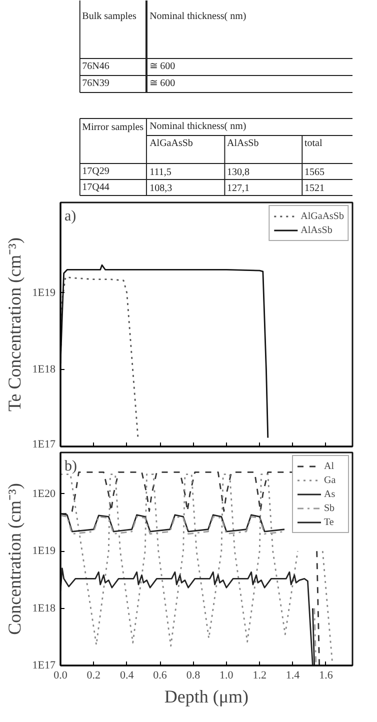  Describe the element at coordinates (14, 559) in the screenshot. I see `y-axis-title: Concentration (cm⁻³)` at that location.